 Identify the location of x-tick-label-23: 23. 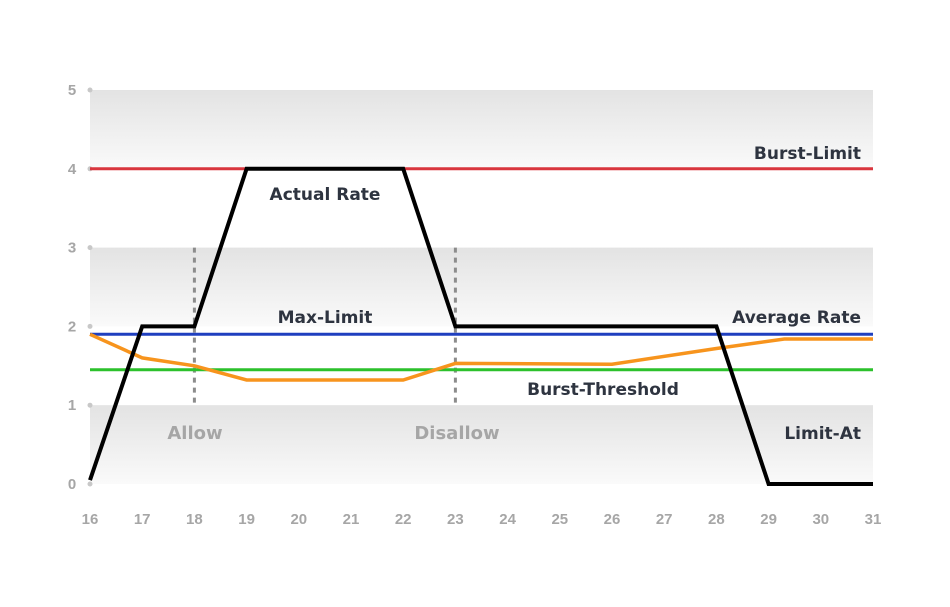
(455, 519).